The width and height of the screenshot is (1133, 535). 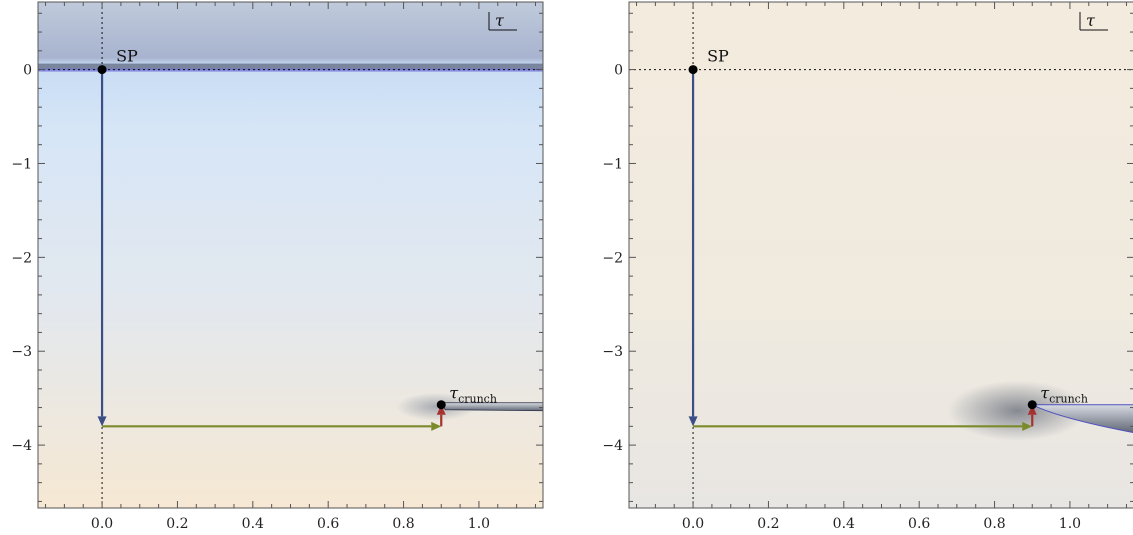 What do you see at coordinates (290, 70) in the screenshot?
I see `singular-band-edge` at bounding box center [290, 70].